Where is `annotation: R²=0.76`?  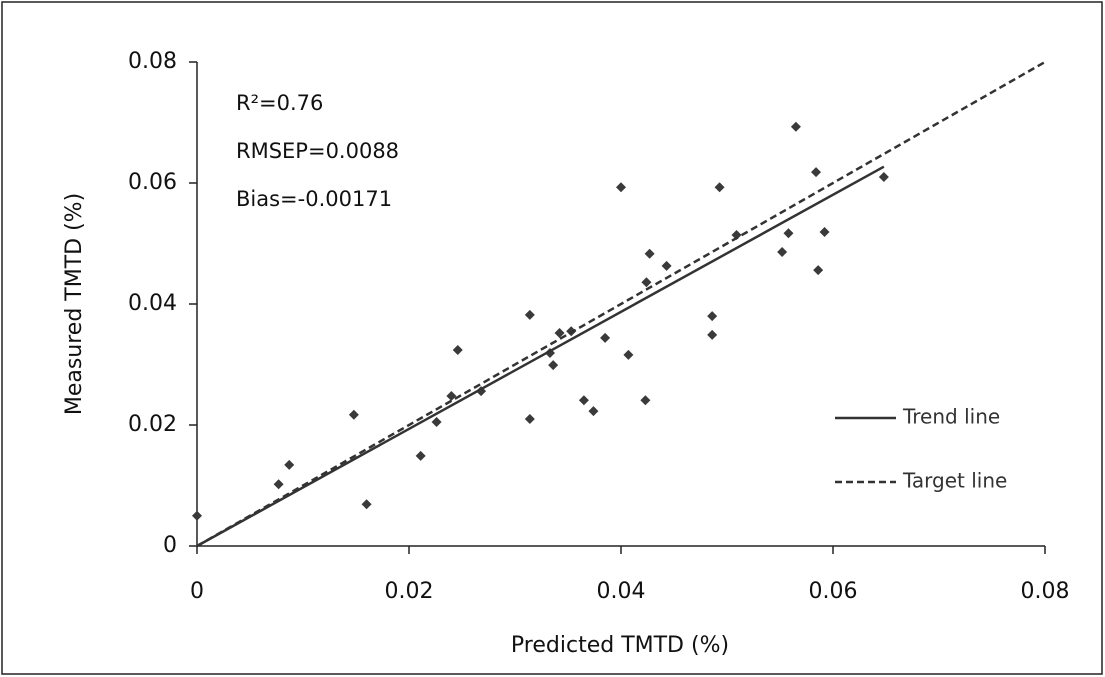 annotation: R²=0.76 is located at coordinates (279, 103).